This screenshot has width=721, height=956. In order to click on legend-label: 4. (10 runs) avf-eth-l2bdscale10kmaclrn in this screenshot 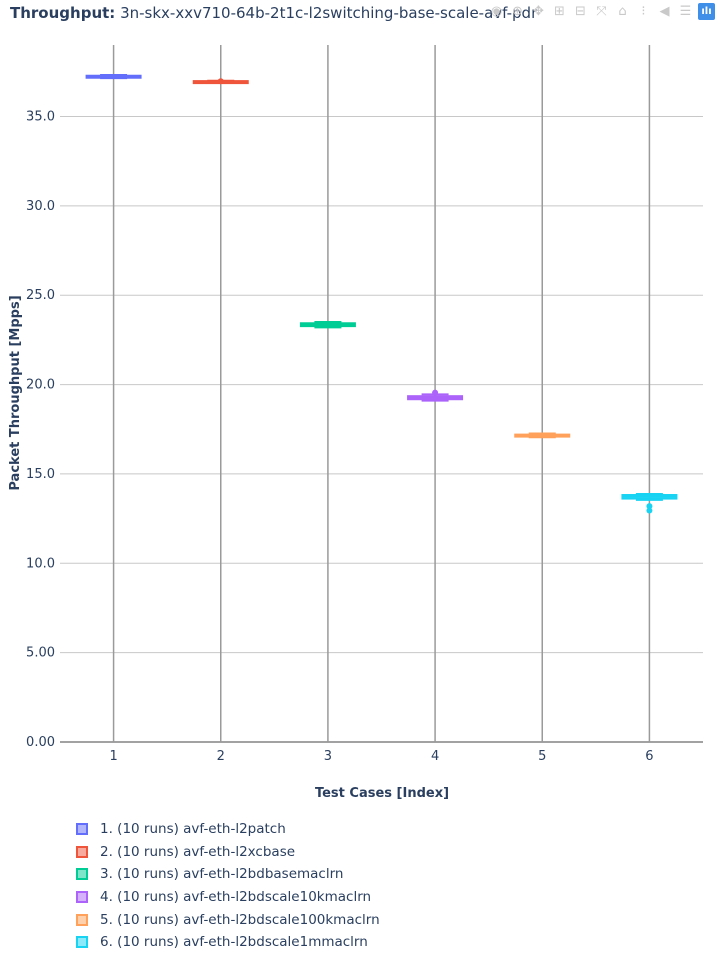, I will do `click(236, 897)`.